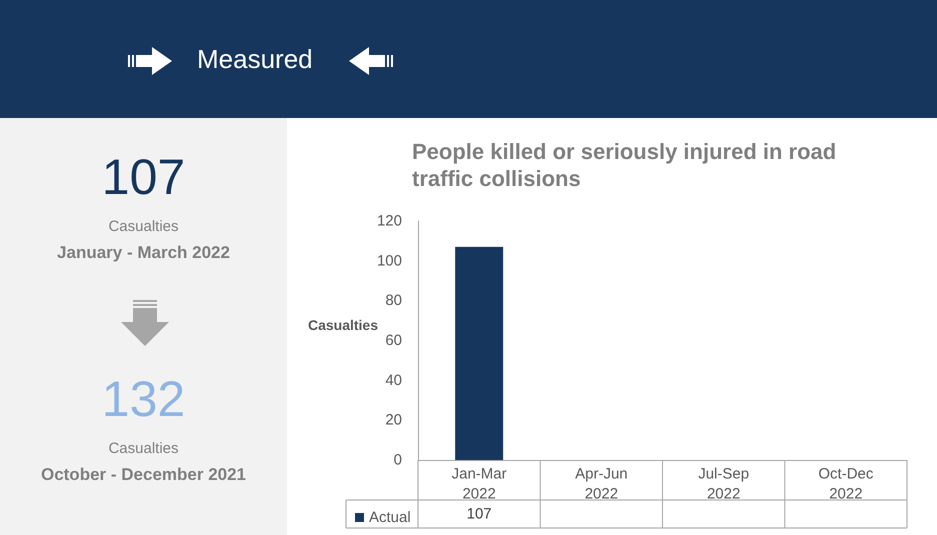 This screenshot has height=535, width=937. I want to click on text: 132, so click(143, 399).